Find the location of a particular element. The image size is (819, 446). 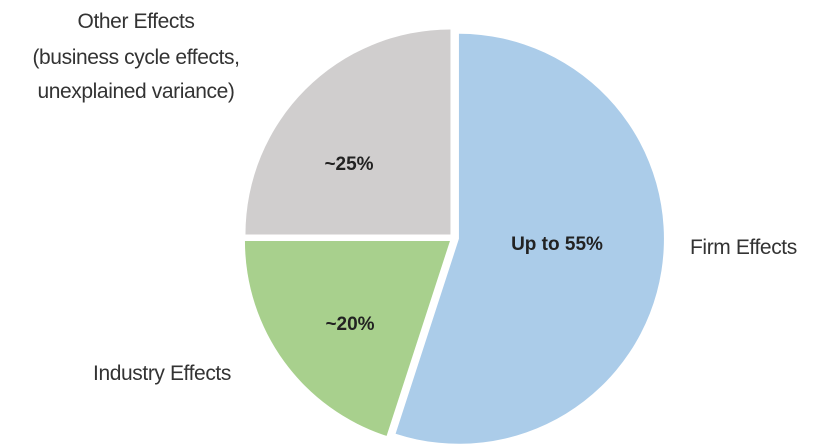

category-note-other-line2: unexplained variance) is located at coordinates (135, 91).